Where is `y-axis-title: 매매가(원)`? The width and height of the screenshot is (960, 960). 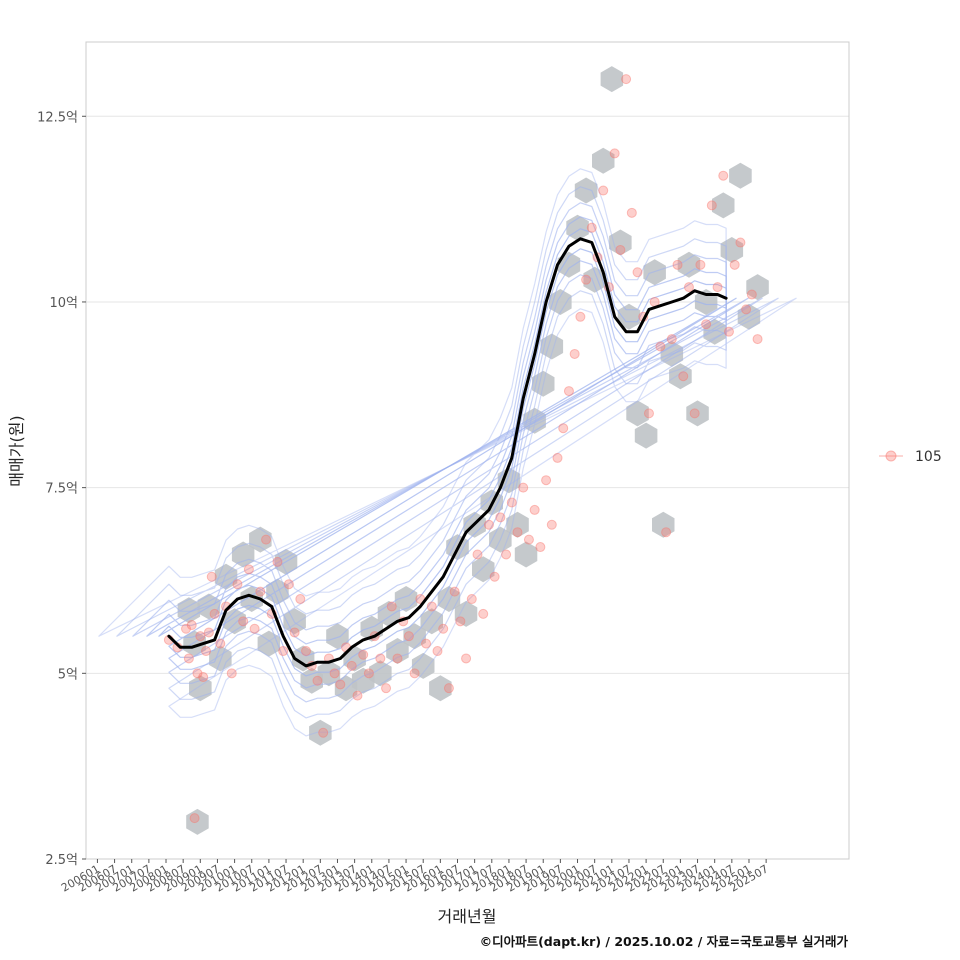 y-axis-title: 매매가(원) is located at coordinates (16, 450).